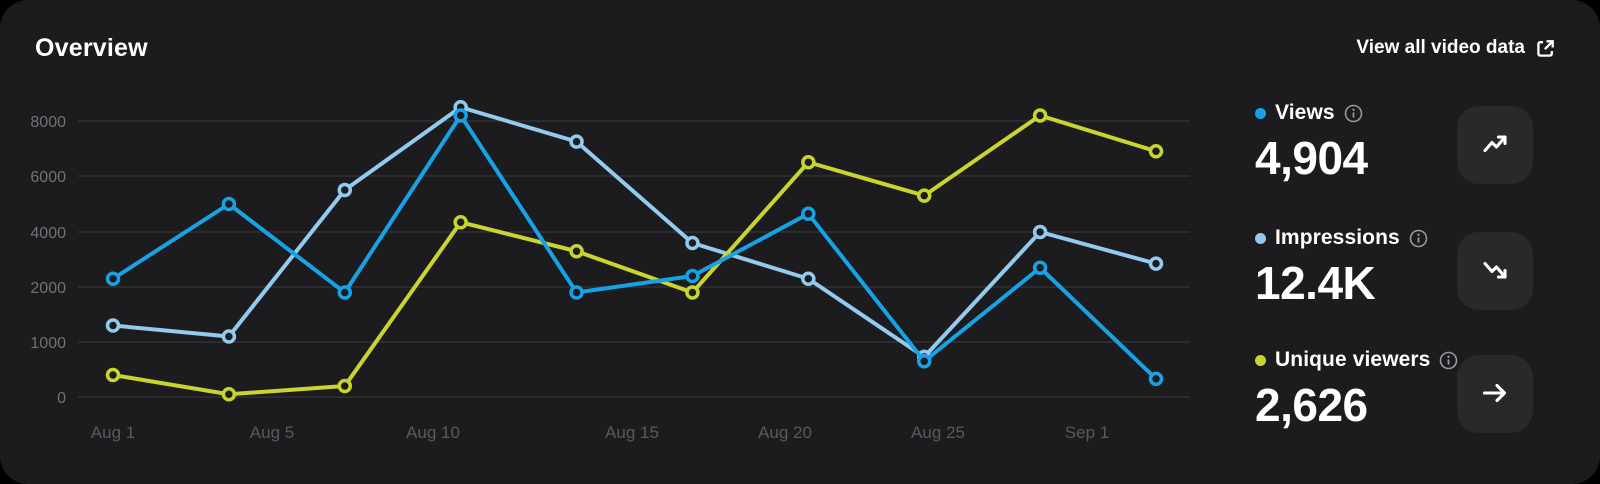 The height and width of the screenshot is (484, 1600). What do you see at coordinates (48, 122) in the screenshot?
I see `y-axis-tick-label: 8000` at bounding box center [48, 122].